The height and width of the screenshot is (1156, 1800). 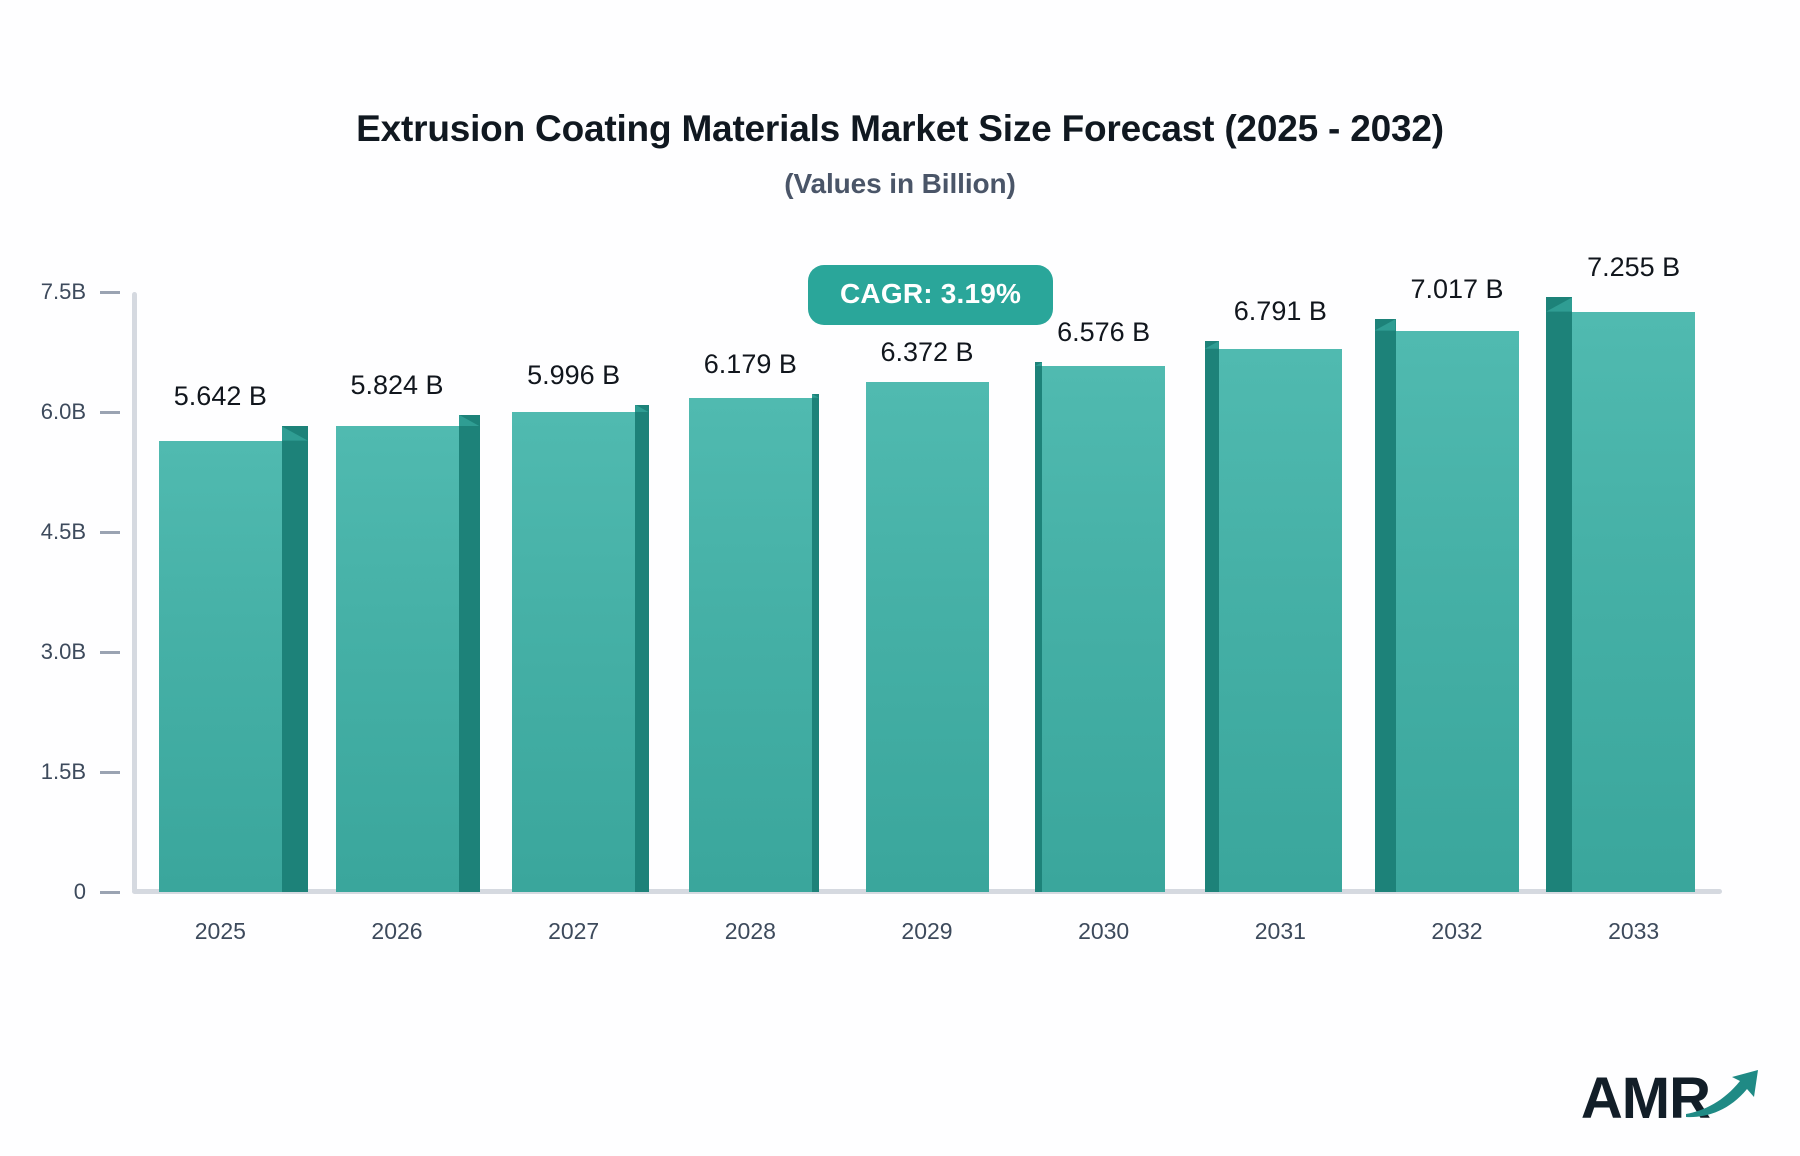 What do you see at coordinates (1645, 1098) in the screenshot?
I see `logo-text: AMR` at bounding box center [1645, 1098].